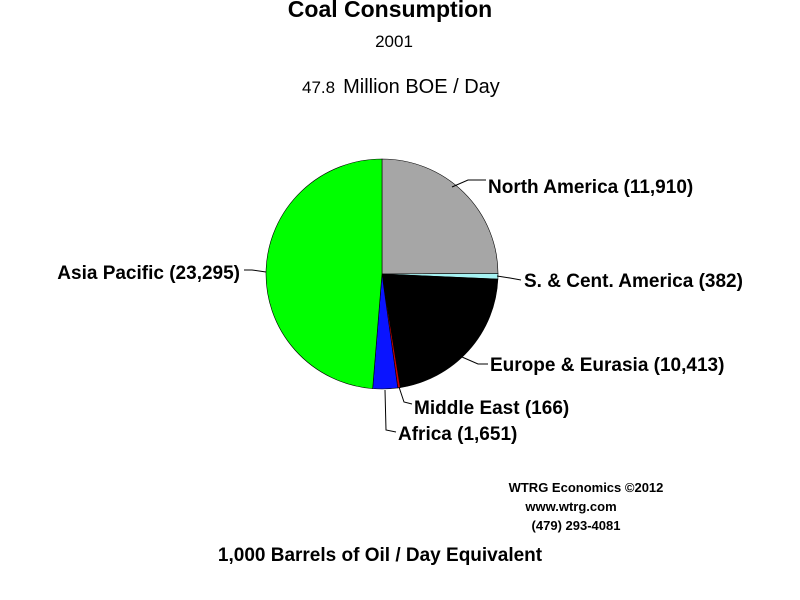 The height and width of the screenshot is (600, 800). Describe the element at coordinates (390, 411) in the screenshot. I see `leader-line-africa` at that location.